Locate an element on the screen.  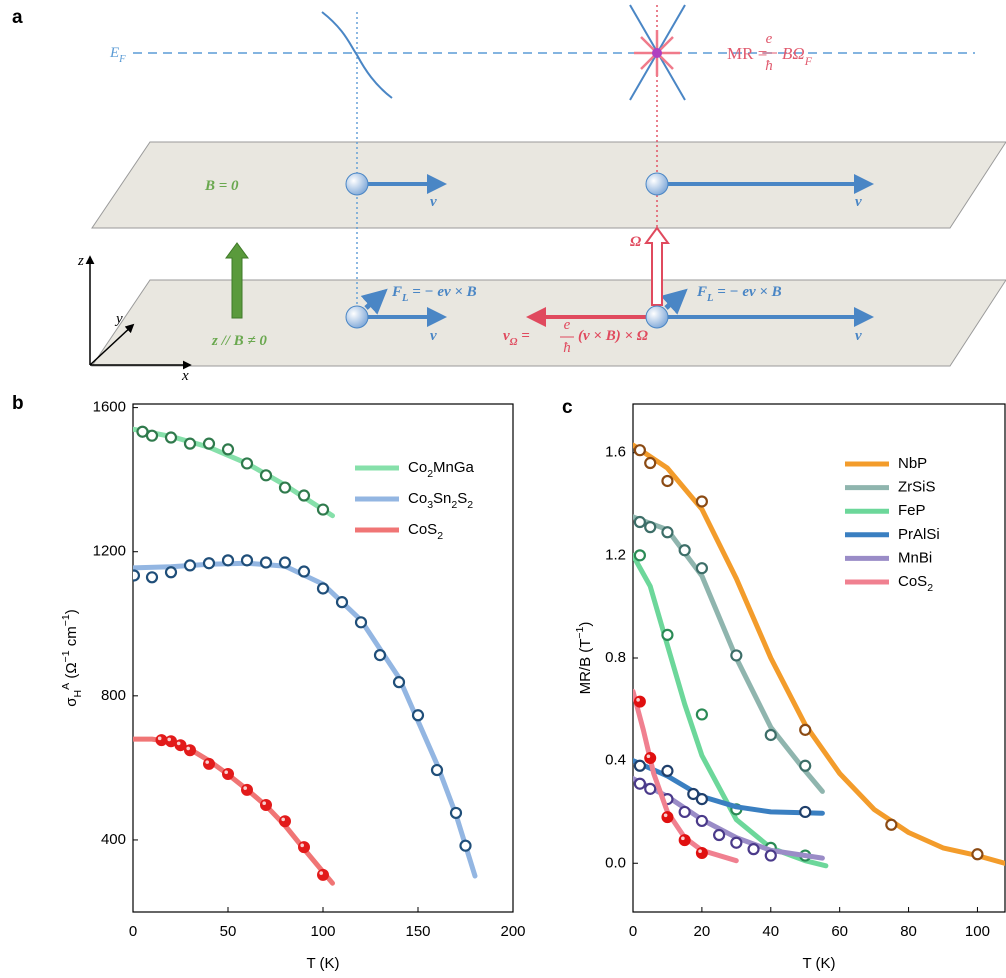
y-tick-label: 1600 is located at coordinates (109, 407).